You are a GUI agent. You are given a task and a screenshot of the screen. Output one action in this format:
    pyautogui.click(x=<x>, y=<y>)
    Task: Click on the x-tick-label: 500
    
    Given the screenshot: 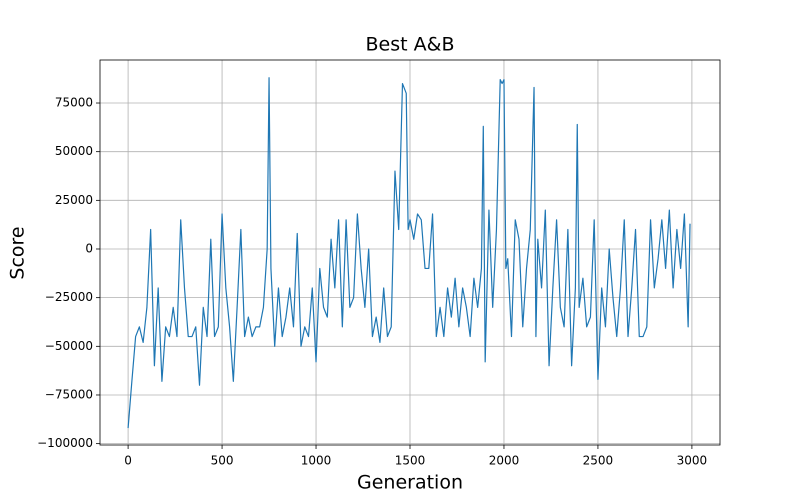 What is the action you would take?
    pyautogui.click(x=222, y=461)
    